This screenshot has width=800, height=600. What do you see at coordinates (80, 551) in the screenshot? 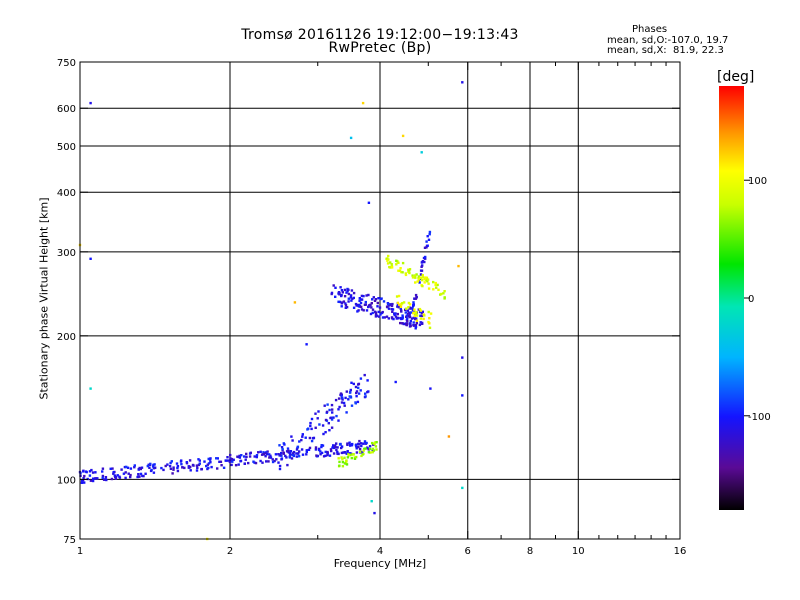
I see `x-tick-label: 1` at bounding box center [80, 551].